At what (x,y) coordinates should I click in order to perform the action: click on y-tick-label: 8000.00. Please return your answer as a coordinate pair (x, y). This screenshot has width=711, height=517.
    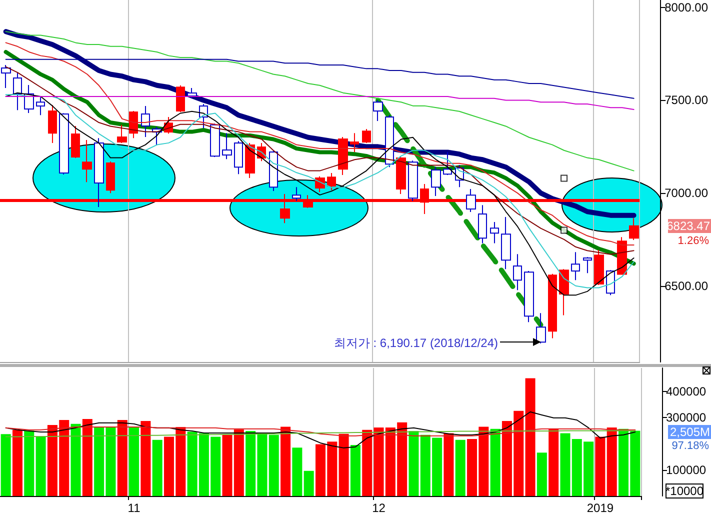
    Looking at the image, I should click on (686, 7).